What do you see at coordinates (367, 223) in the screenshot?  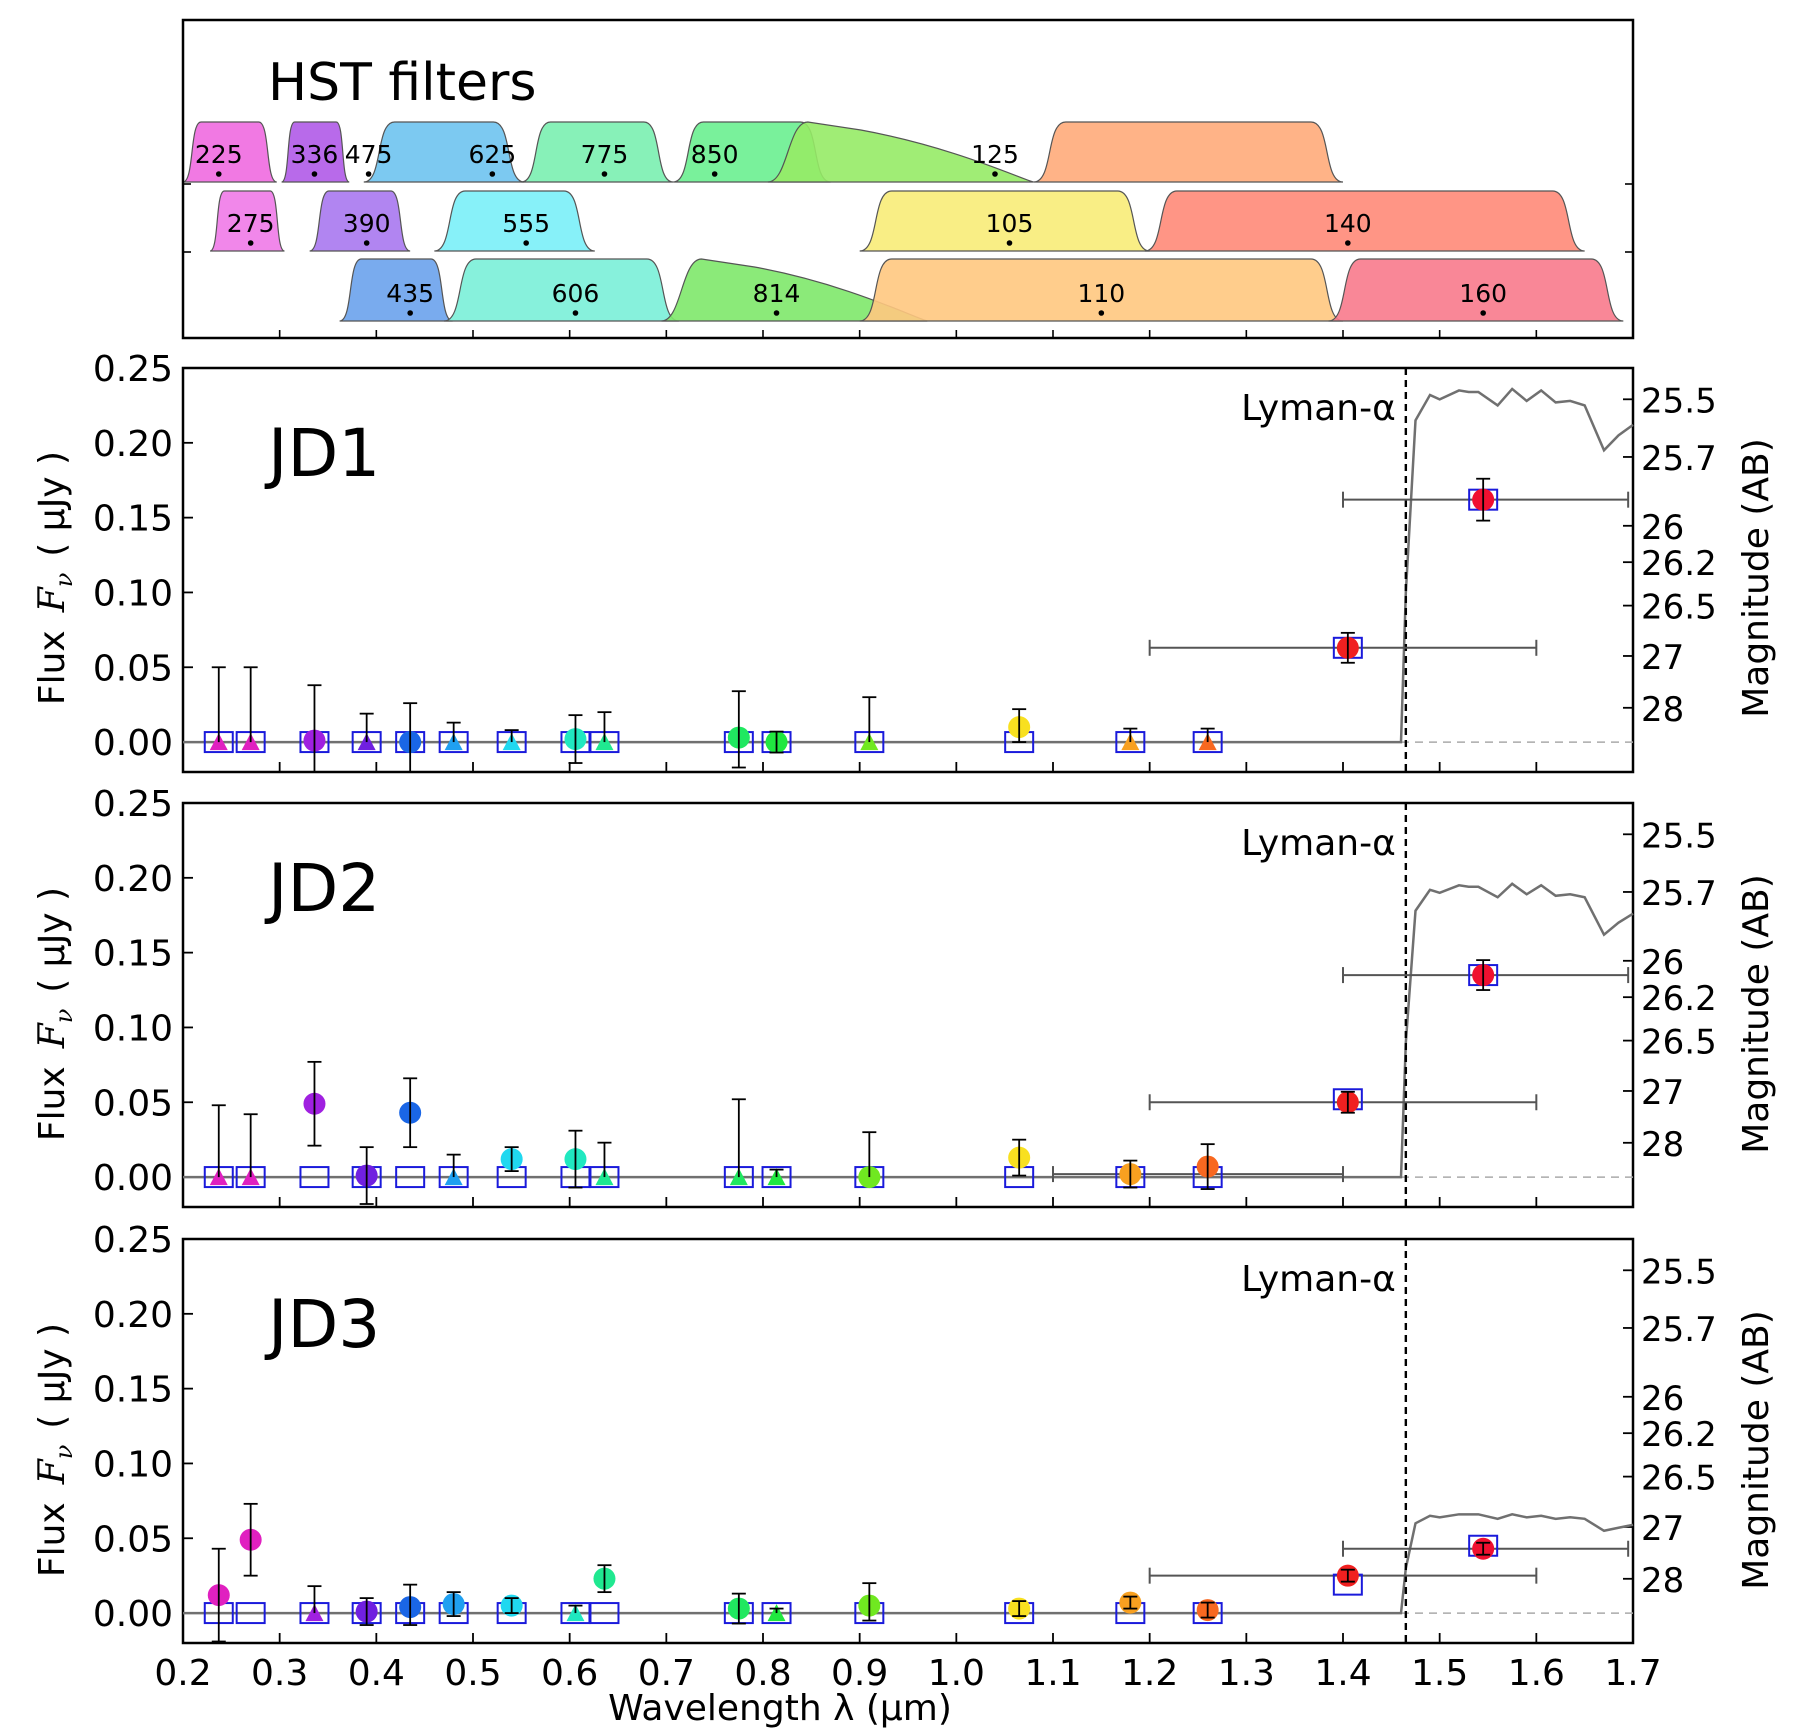 I see `filter-label-390: 390` at bounding box center [367, 223].